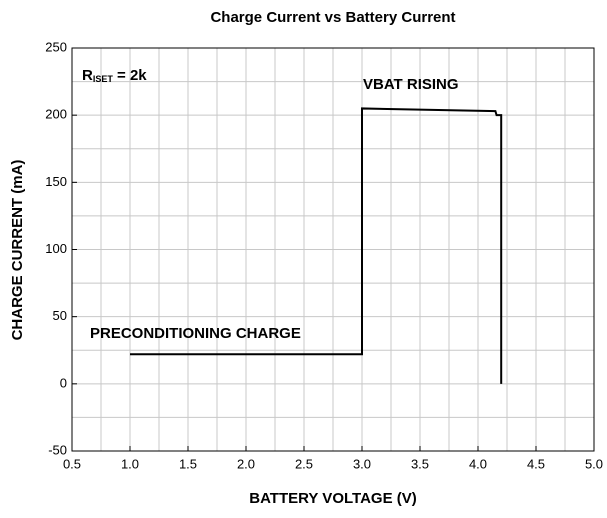 This screenshot has height=518, width=607. I want to click on y-tick-label: 50, so click(60, 315).